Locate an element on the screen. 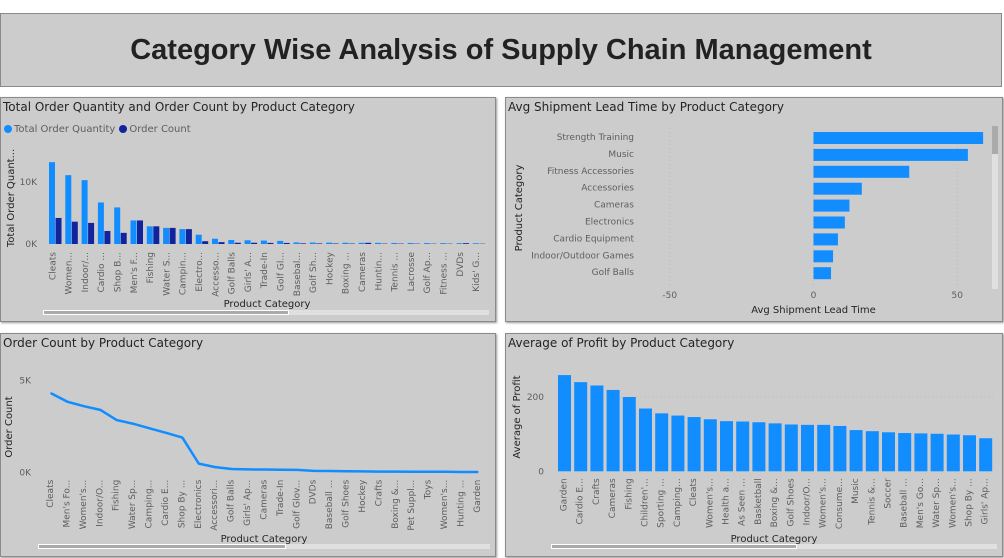 The height and width of the screenshot is (558, 1004). x-tick-label: -50 is located at coordinates (669, 296).